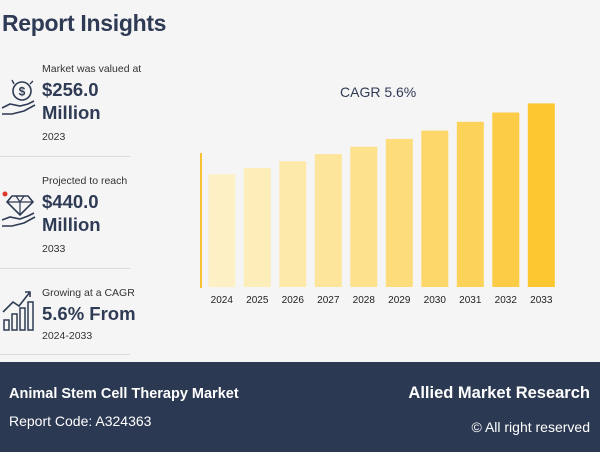 The image size is (600, 452). Describe the element at coordinates (541, 195) in the screenshot. I see `bar-2033` at that location.